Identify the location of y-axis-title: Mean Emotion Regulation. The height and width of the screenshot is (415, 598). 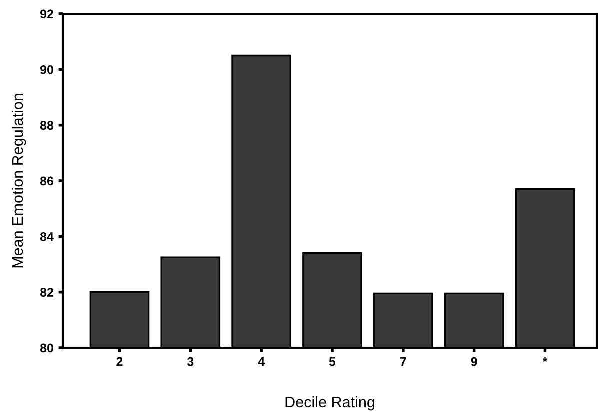
(19, 181).